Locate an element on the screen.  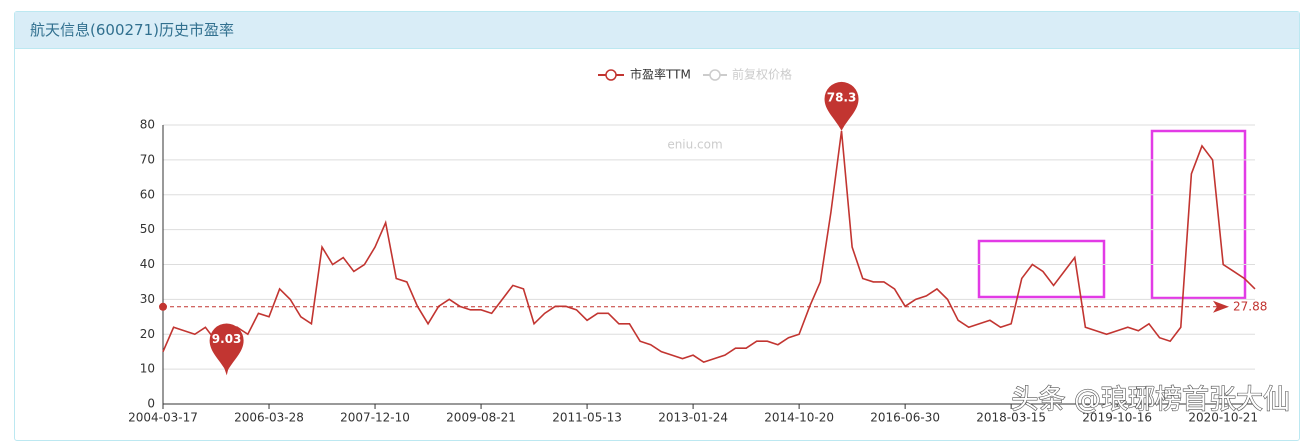
x-tick-label: 2009-08-21 is located at coordinates (481, 418).